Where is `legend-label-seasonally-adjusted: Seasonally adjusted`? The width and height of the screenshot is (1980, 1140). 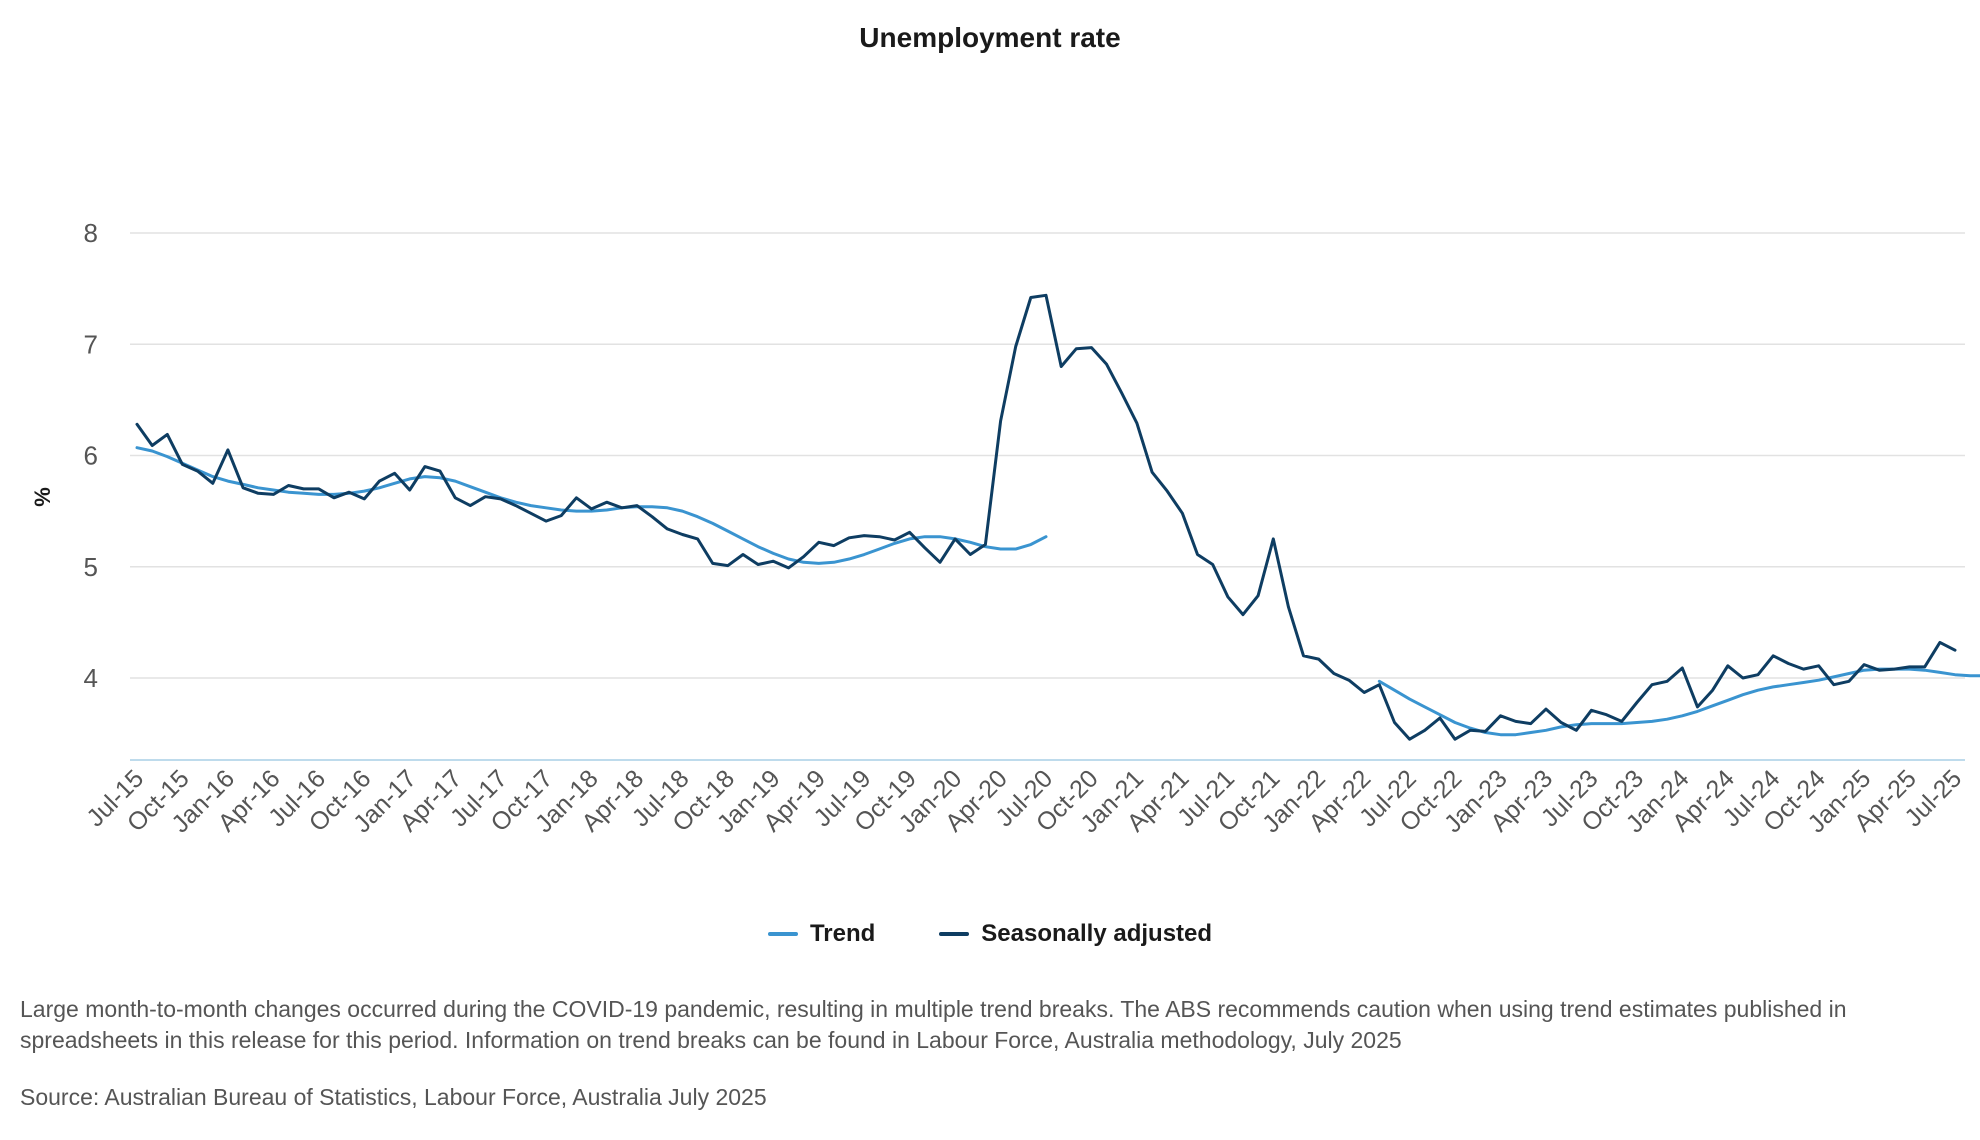 legend-label-seasonally-adjusted: Seasonally adjusted is located at coordinates (1097, 933).